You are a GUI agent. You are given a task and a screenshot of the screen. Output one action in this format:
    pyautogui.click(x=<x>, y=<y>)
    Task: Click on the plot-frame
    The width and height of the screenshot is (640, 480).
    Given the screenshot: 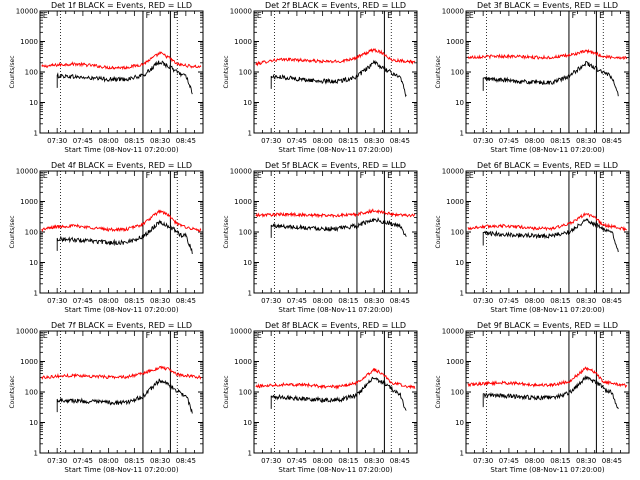 What is the action you would take?
    pyautogui.click(x=121, y=392)
    